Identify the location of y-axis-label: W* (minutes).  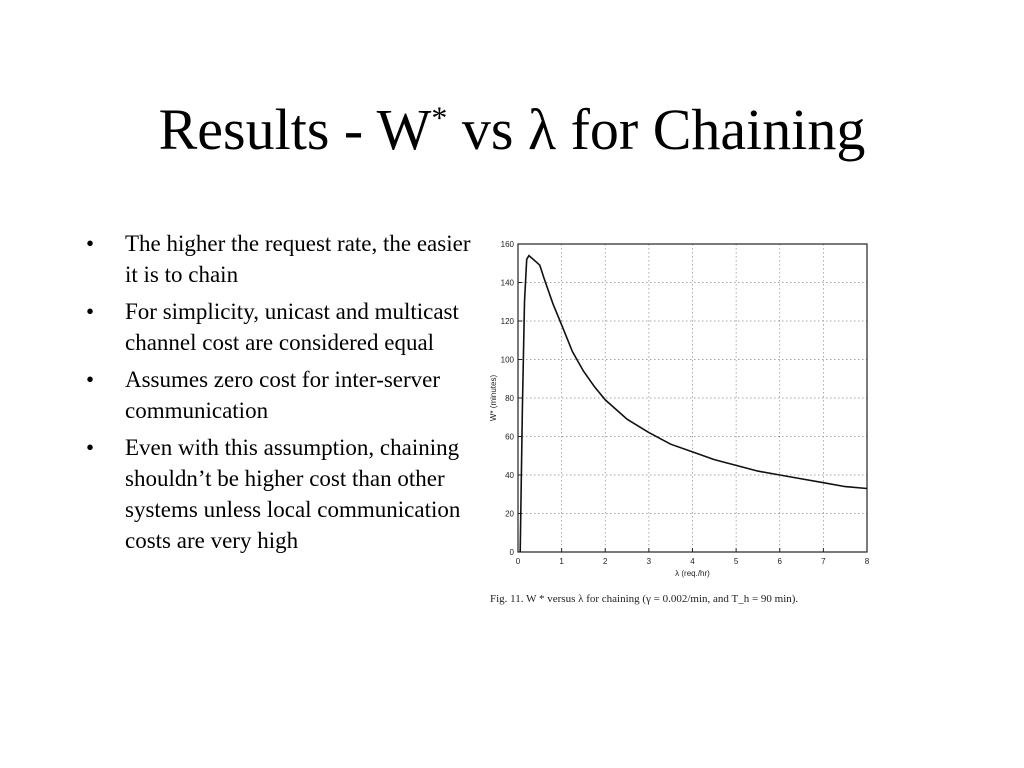
(493, 398).